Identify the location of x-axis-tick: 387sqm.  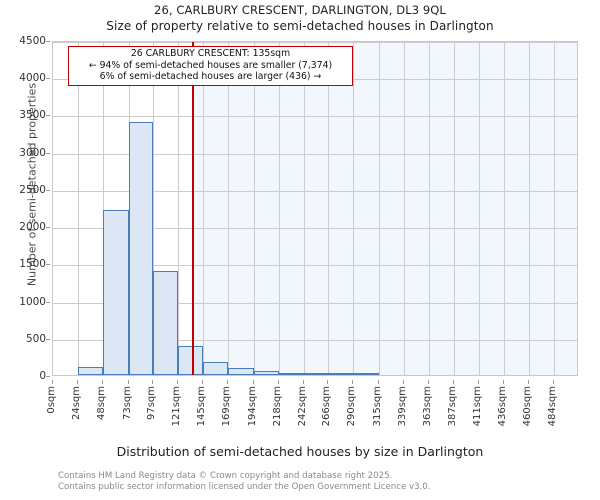
(452, 410).